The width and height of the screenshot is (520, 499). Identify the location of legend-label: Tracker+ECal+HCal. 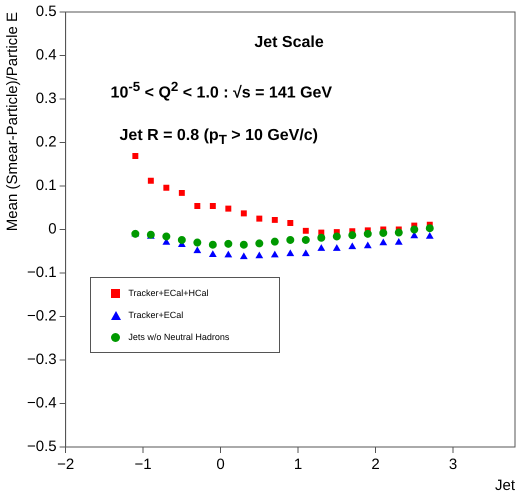
(168, 293).